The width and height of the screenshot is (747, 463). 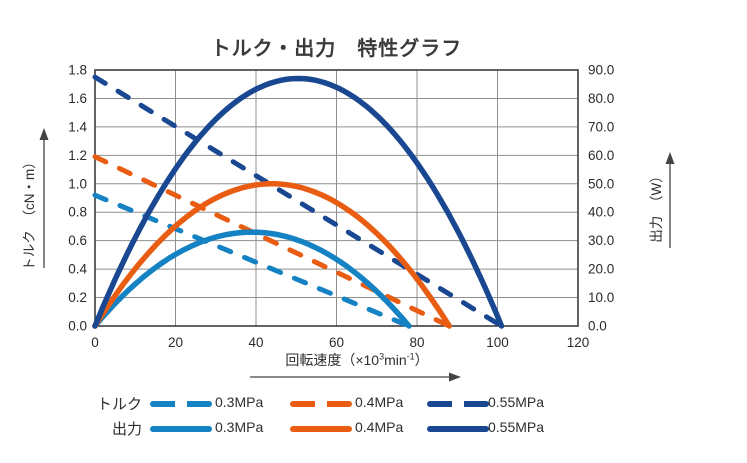 What do you see at coordinates (77, 326) in the screenshot?
I see `y-left-tick-label: 0.0` at bounding box center [77, 326].